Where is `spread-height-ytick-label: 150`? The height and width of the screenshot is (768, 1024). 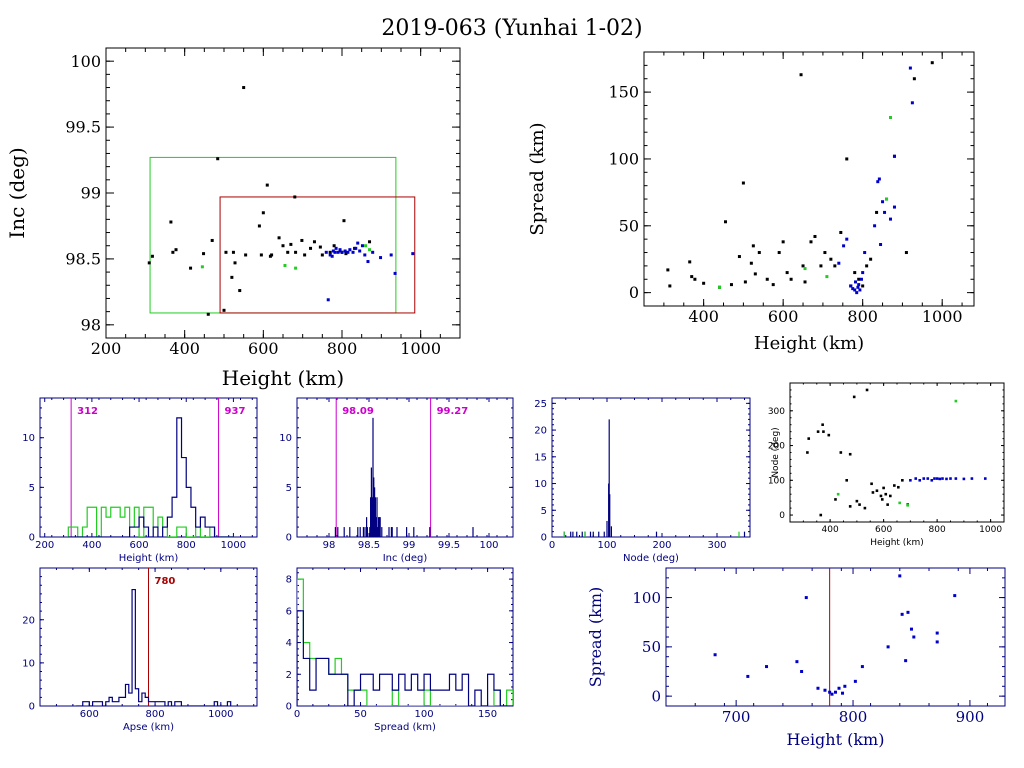 spread-height-ytick-label: 150 is located at coordinates (623, 92).